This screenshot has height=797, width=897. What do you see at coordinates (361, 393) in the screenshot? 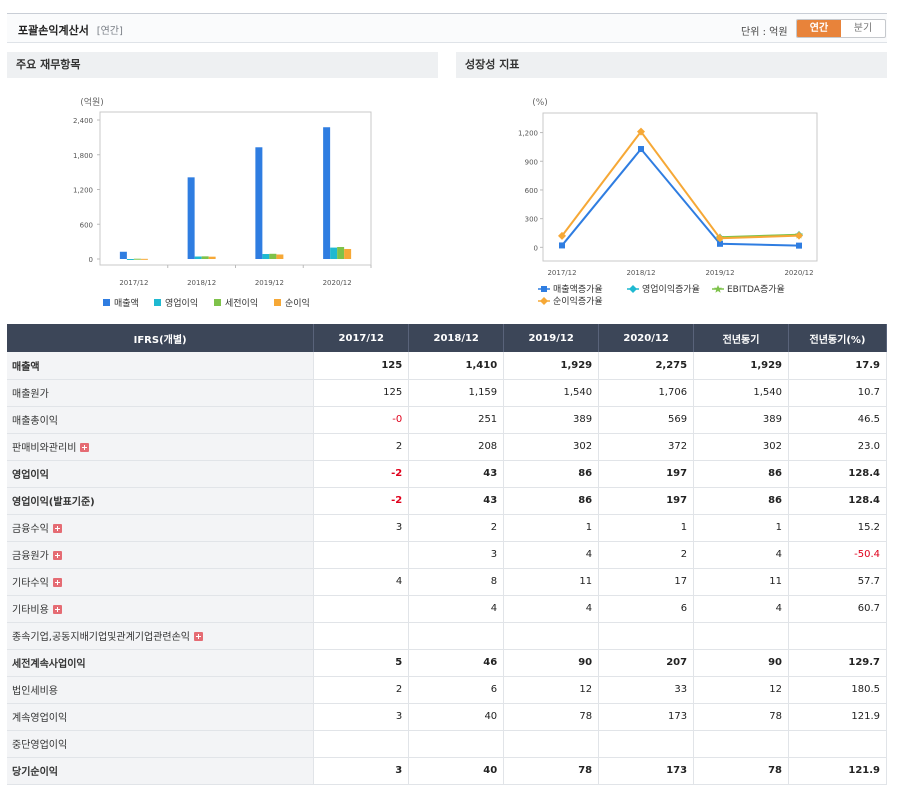
I see `table-cell: 125` at bounding box center [361, 393].